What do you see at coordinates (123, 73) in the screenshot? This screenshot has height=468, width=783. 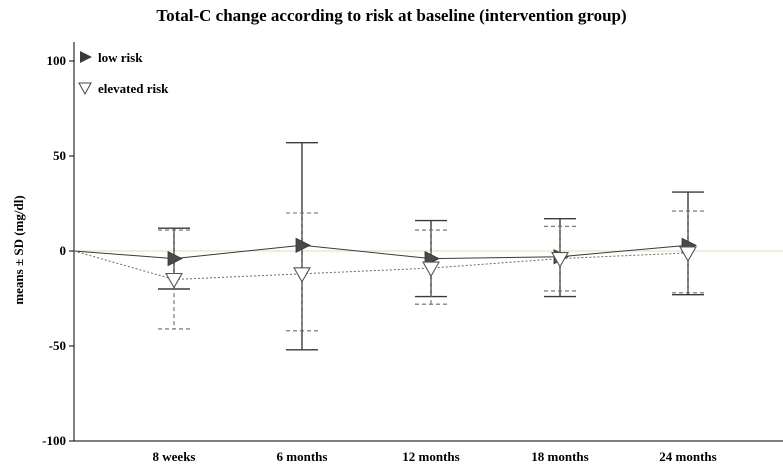 I see `legend: low risk elevated risk` at bounding box center [123, 73].